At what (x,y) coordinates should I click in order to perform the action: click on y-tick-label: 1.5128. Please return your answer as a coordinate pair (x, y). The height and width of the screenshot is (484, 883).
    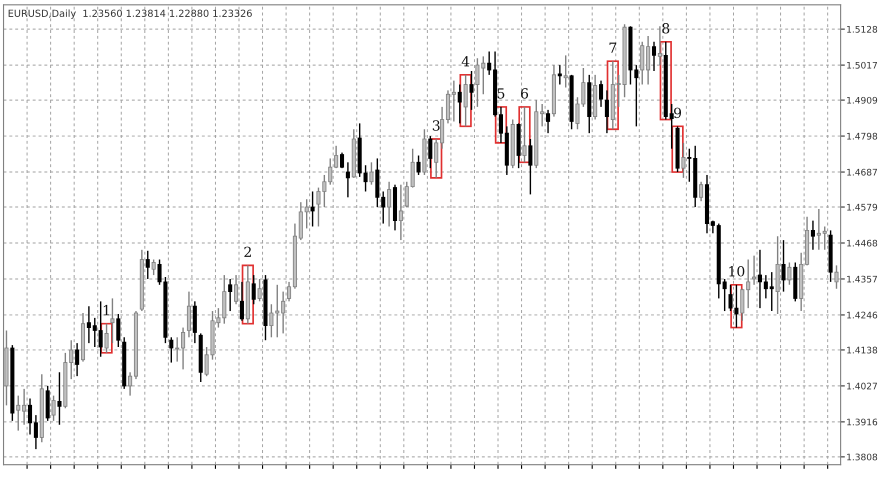
    Looking at the image, I should click on (862, 29).